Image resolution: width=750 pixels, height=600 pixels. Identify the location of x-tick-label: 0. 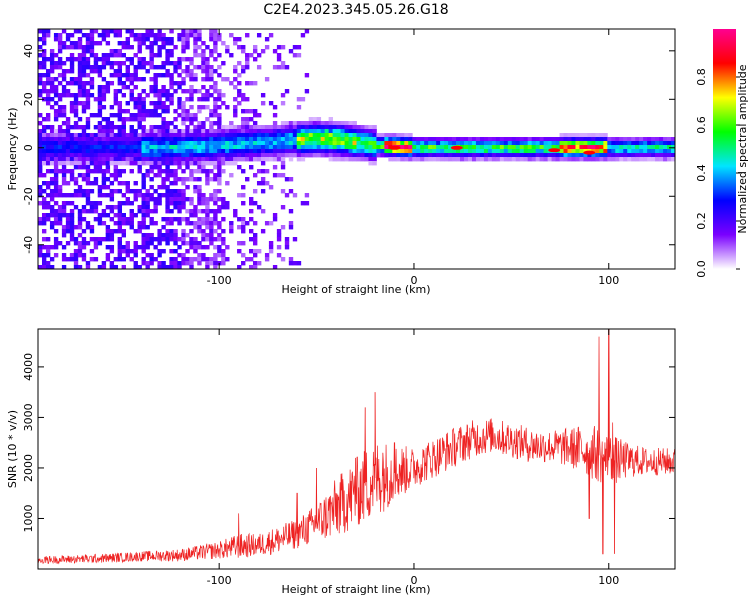
(413, 280).